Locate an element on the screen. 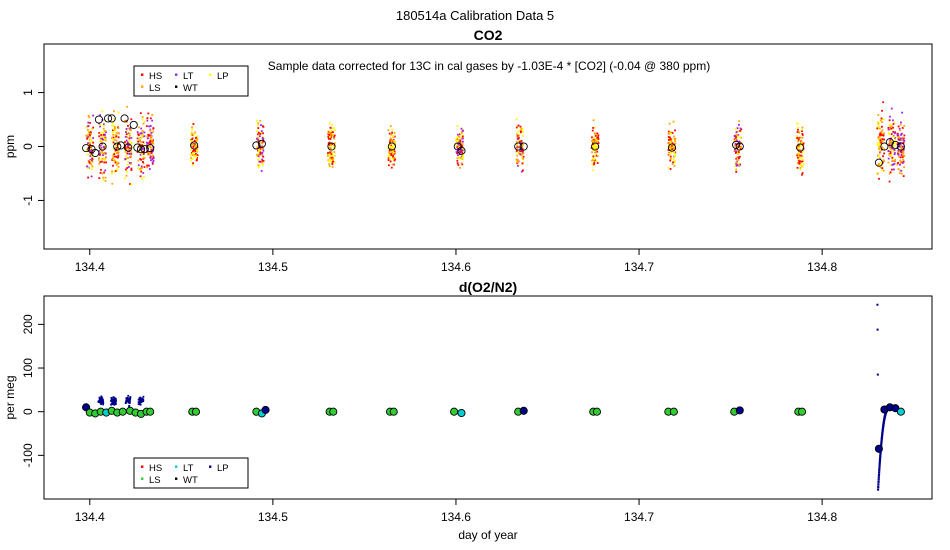 This screenshot has height=550, width=950. legend-label: LP is located at coordinates (223, 468).